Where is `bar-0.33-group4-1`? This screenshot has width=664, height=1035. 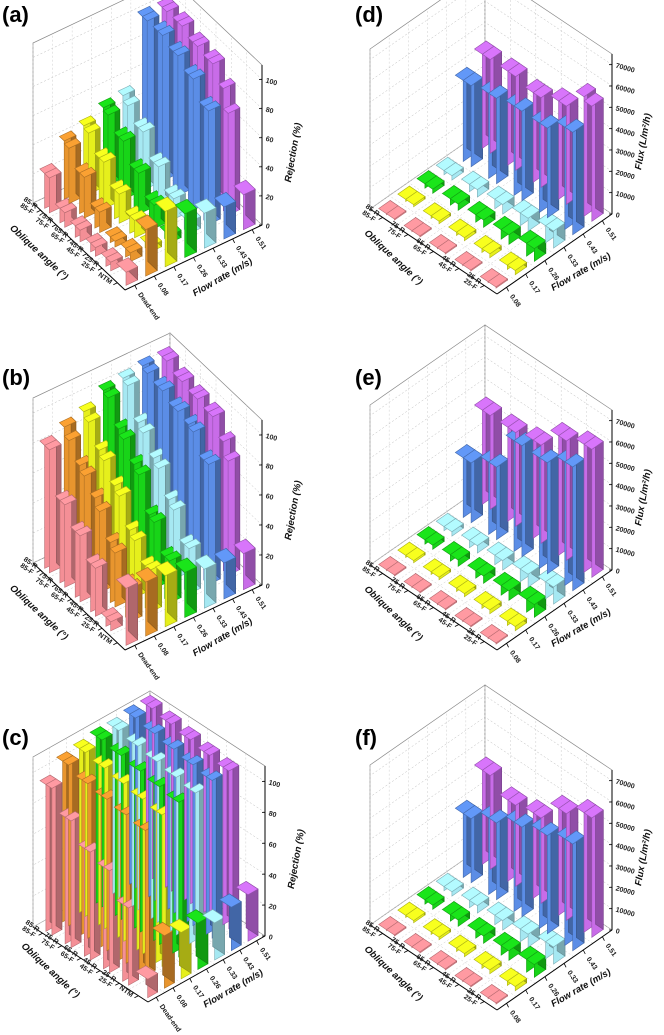 bar-0.33-group4-1 is located at coordinates (555, 949).